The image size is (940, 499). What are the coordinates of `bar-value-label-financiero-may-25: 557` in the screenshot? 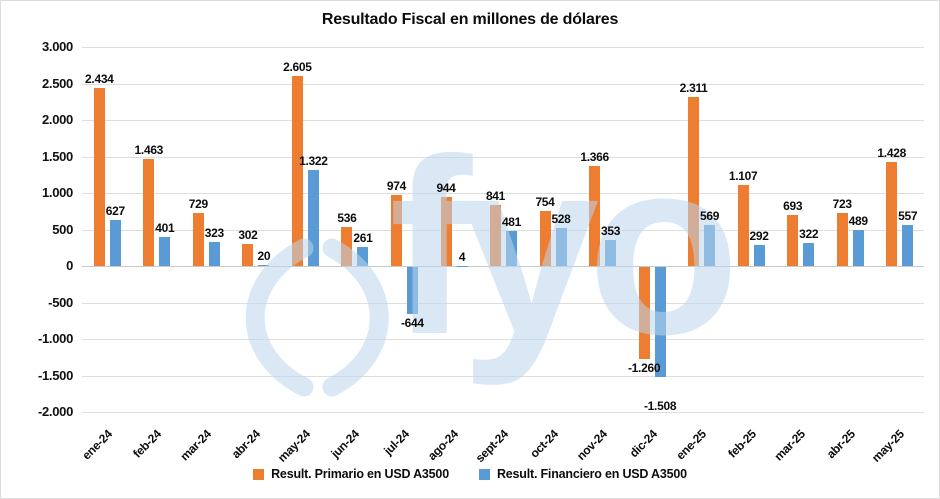 It's located at (908, 216).